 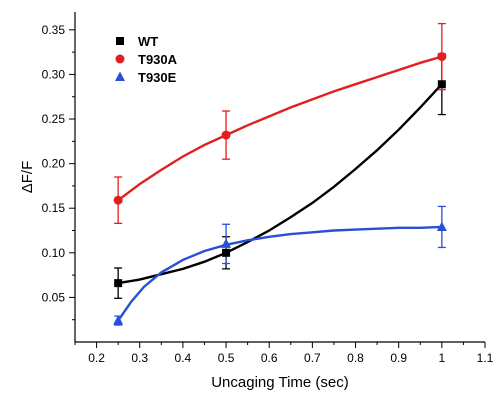 I want to click on x-tick-label: 0.5, so click(x=226, y=358).